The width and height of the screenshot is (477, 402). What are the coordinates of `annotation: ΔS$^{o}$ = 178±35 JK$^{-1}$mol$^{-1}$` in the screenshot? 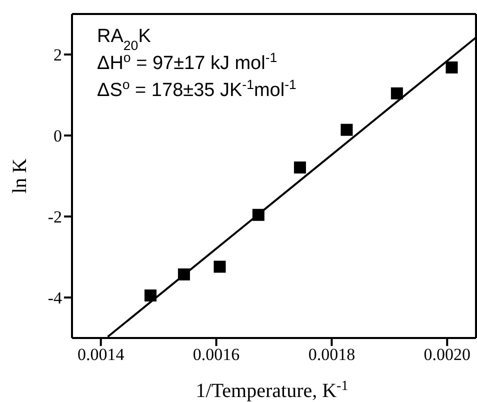 It's located at (196, 88).